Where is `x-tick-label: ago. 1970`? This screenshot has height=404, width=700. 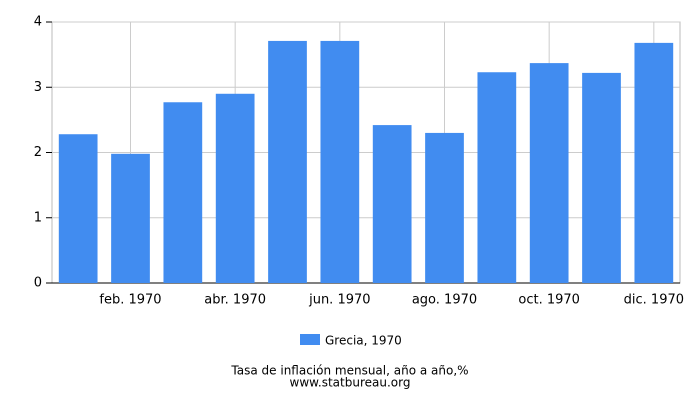
x-tick-label: ago. 1970 is located at coordinates (444, 300).